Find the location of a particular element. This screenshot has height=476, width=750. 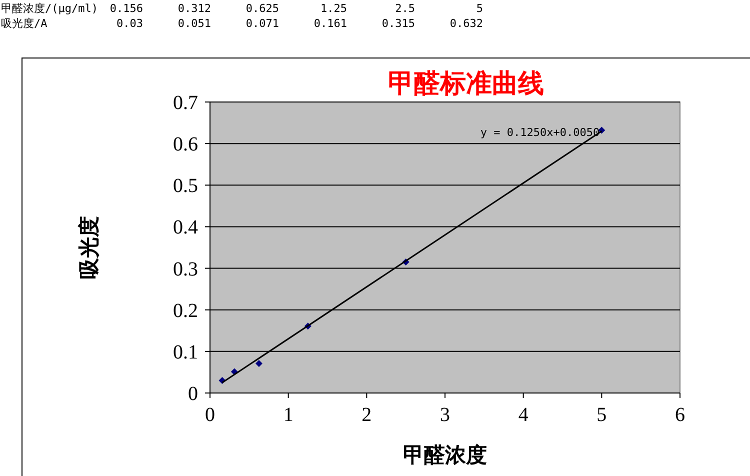

x-tick-label: 4 is located at coordinates (523, 415).